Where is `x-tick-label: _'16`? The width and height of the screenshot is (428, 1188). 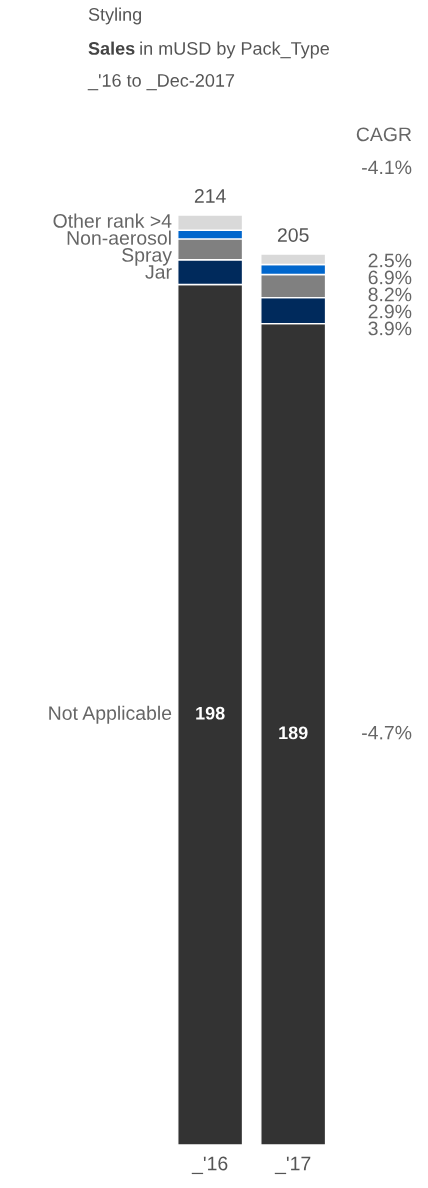
x-tick-label: _'16 is located at coordinates (209, 1165).